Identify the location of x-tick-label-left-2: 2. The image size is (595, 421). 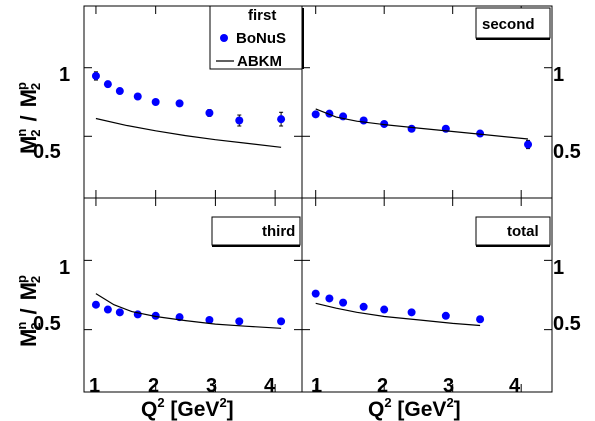
(153, 386).